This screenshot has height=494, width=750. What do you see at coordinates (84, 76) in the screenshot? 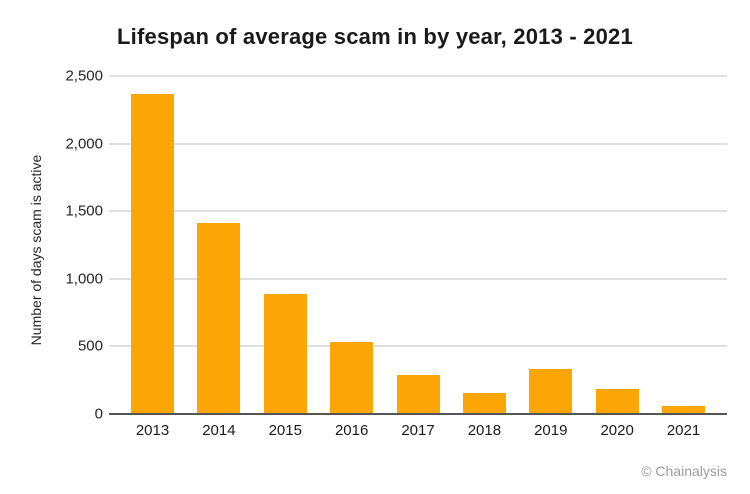
I see `y-tick-label-2500: 2,500` at bounding box center [84, 76].